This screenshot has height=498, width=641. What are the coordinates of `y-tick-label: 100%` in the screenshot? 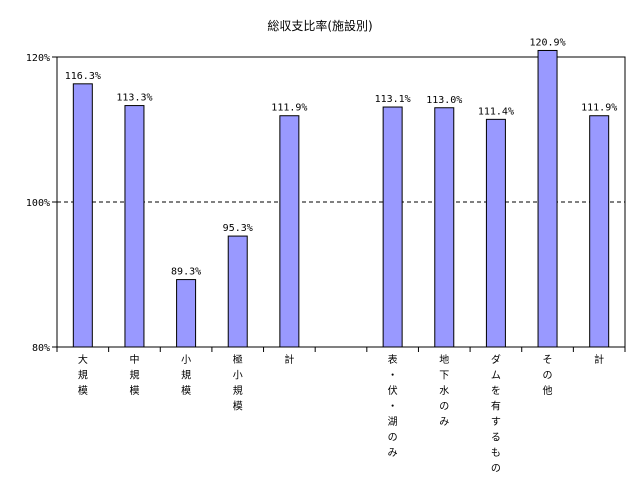 It's located at (38, 203).